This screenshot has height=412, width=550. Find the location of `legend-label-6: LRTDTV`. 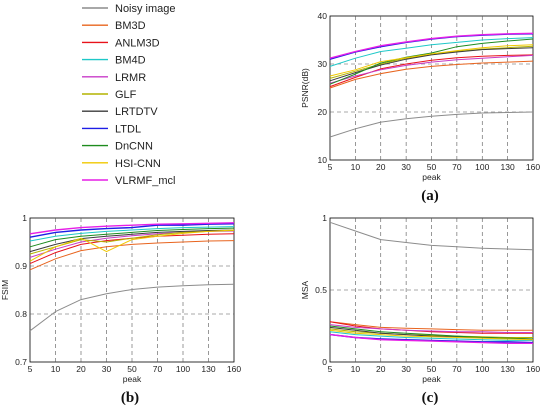

legend-label-6: LRTDTV is located at coordinates (136, 112).